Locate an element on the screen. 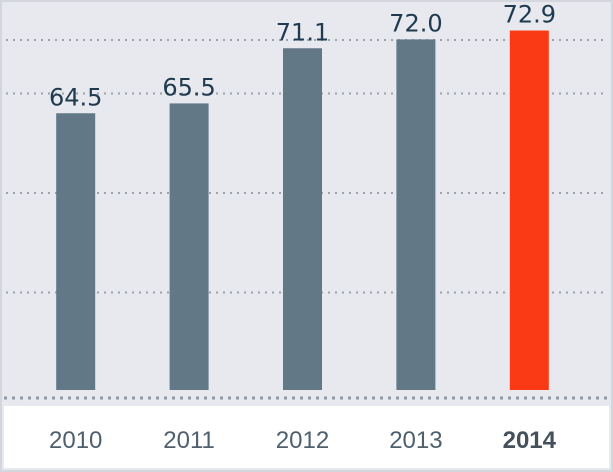 The image size is (613, 472). x-tick-2014: 2014 is located at coordinates (530, 440).